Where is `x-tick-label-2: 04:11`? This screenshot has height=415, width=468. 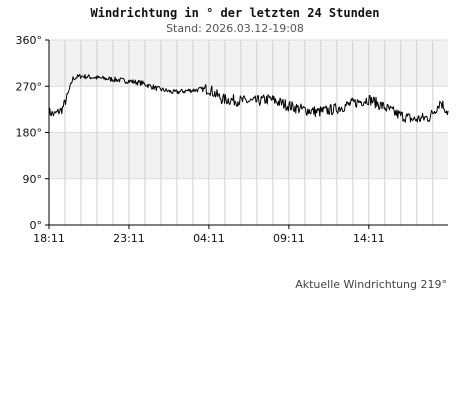 x-tick-label-2: 04:11 is located at coordinates (209, 238).